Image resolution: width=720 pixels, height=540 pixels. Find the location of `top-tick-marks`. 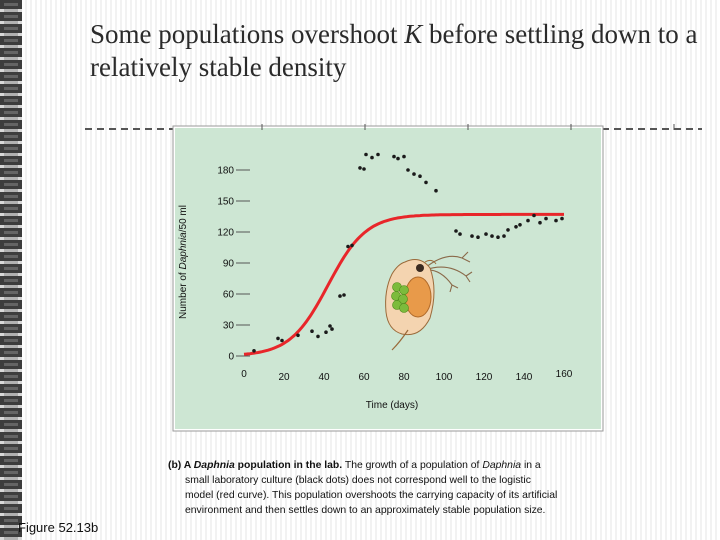

top-tick-marks is located at coordinates (468, 127).